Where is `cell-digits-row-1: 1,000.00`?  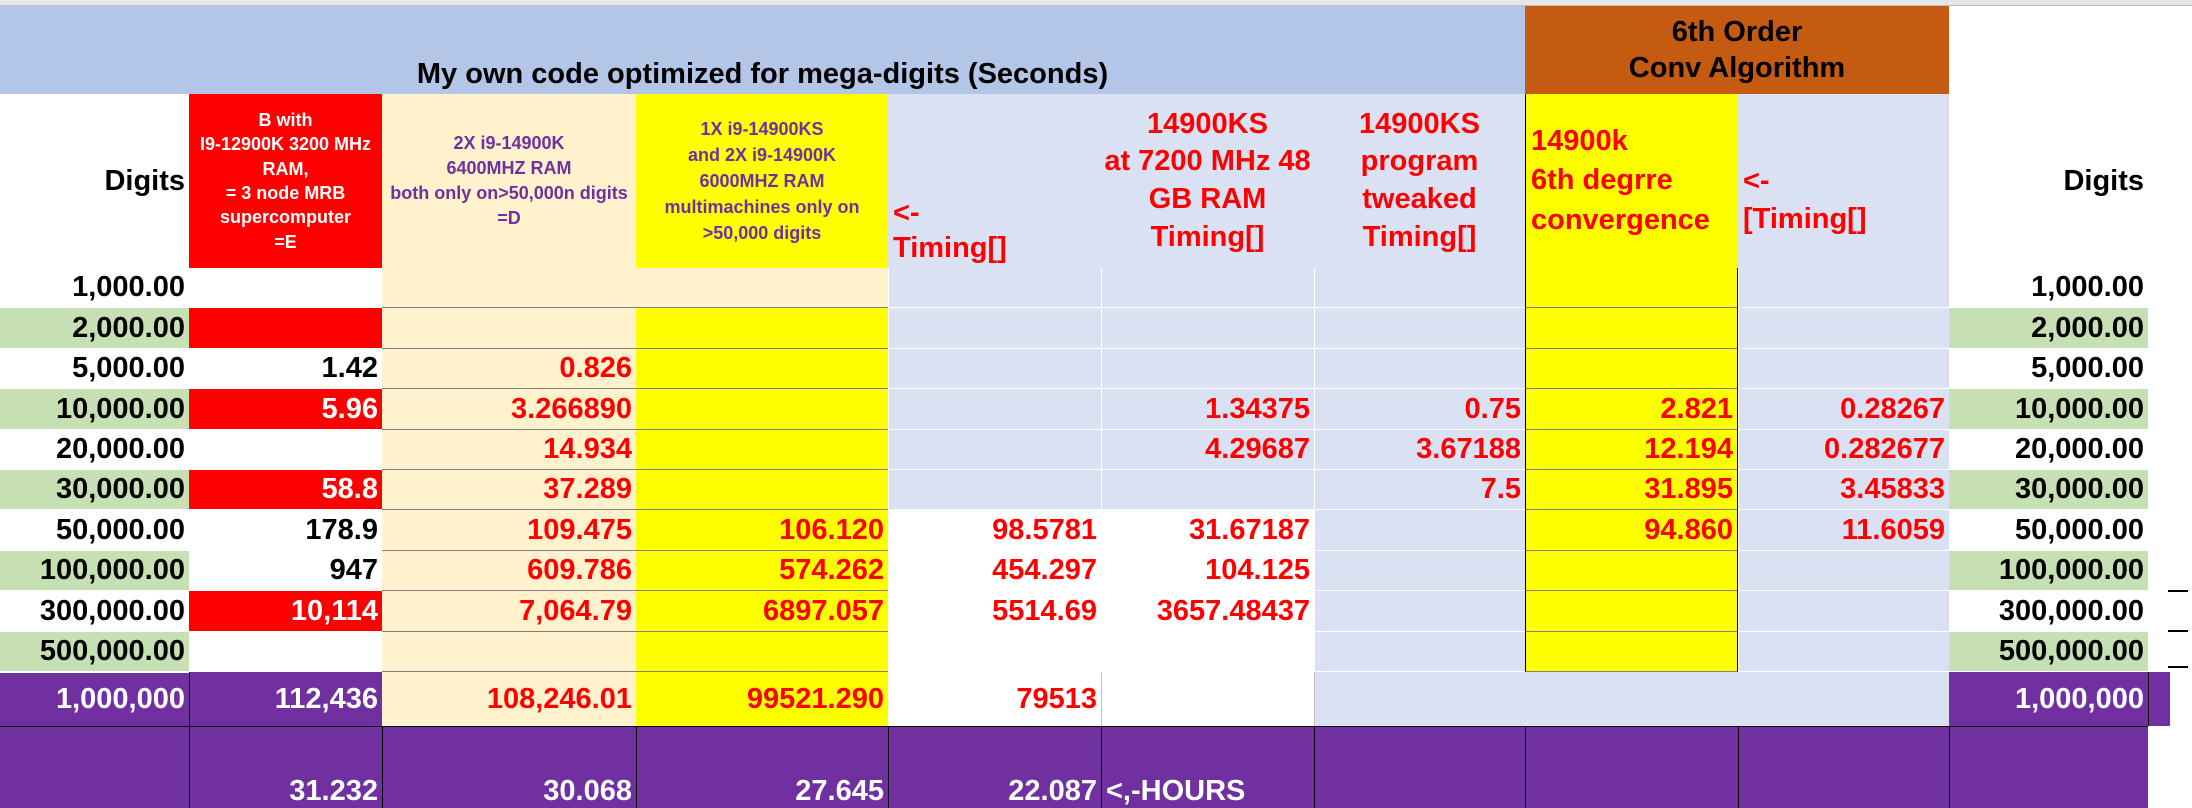
cell-digits-row-1: 1,000.00 is located at coordinates (94, 288).